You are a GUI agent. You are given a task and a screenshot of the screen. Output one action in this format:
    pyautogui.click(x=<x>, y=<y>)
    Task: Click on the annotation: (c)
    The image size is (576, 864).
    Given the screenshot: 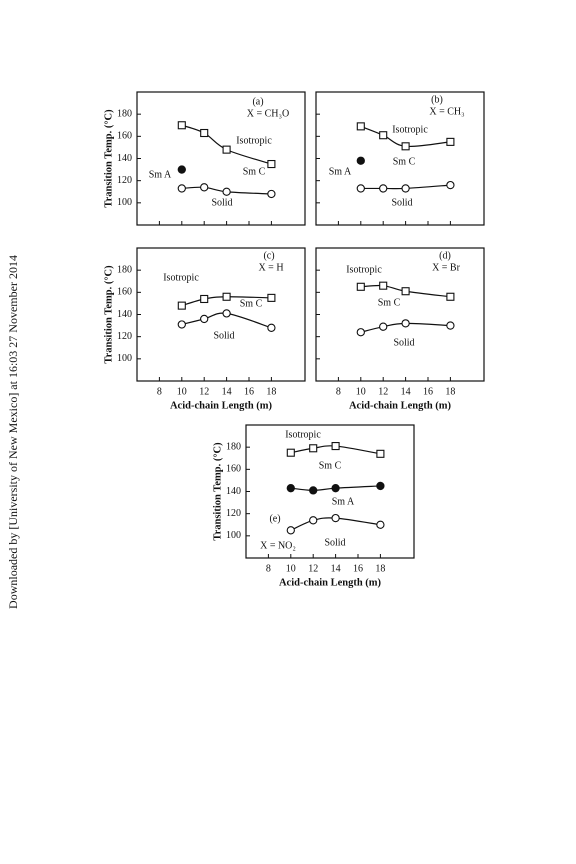 What is the action you would take?
    pyautogui.click(x=268, y=255)
    